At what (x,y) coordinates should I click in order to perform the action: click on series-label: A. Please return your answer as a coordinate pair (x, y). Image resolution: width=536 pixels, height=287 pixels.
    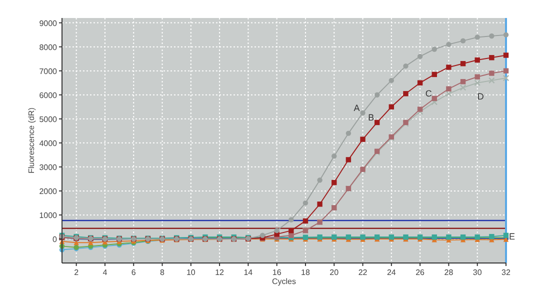
    Looking at the image, I should click on (357, 107).